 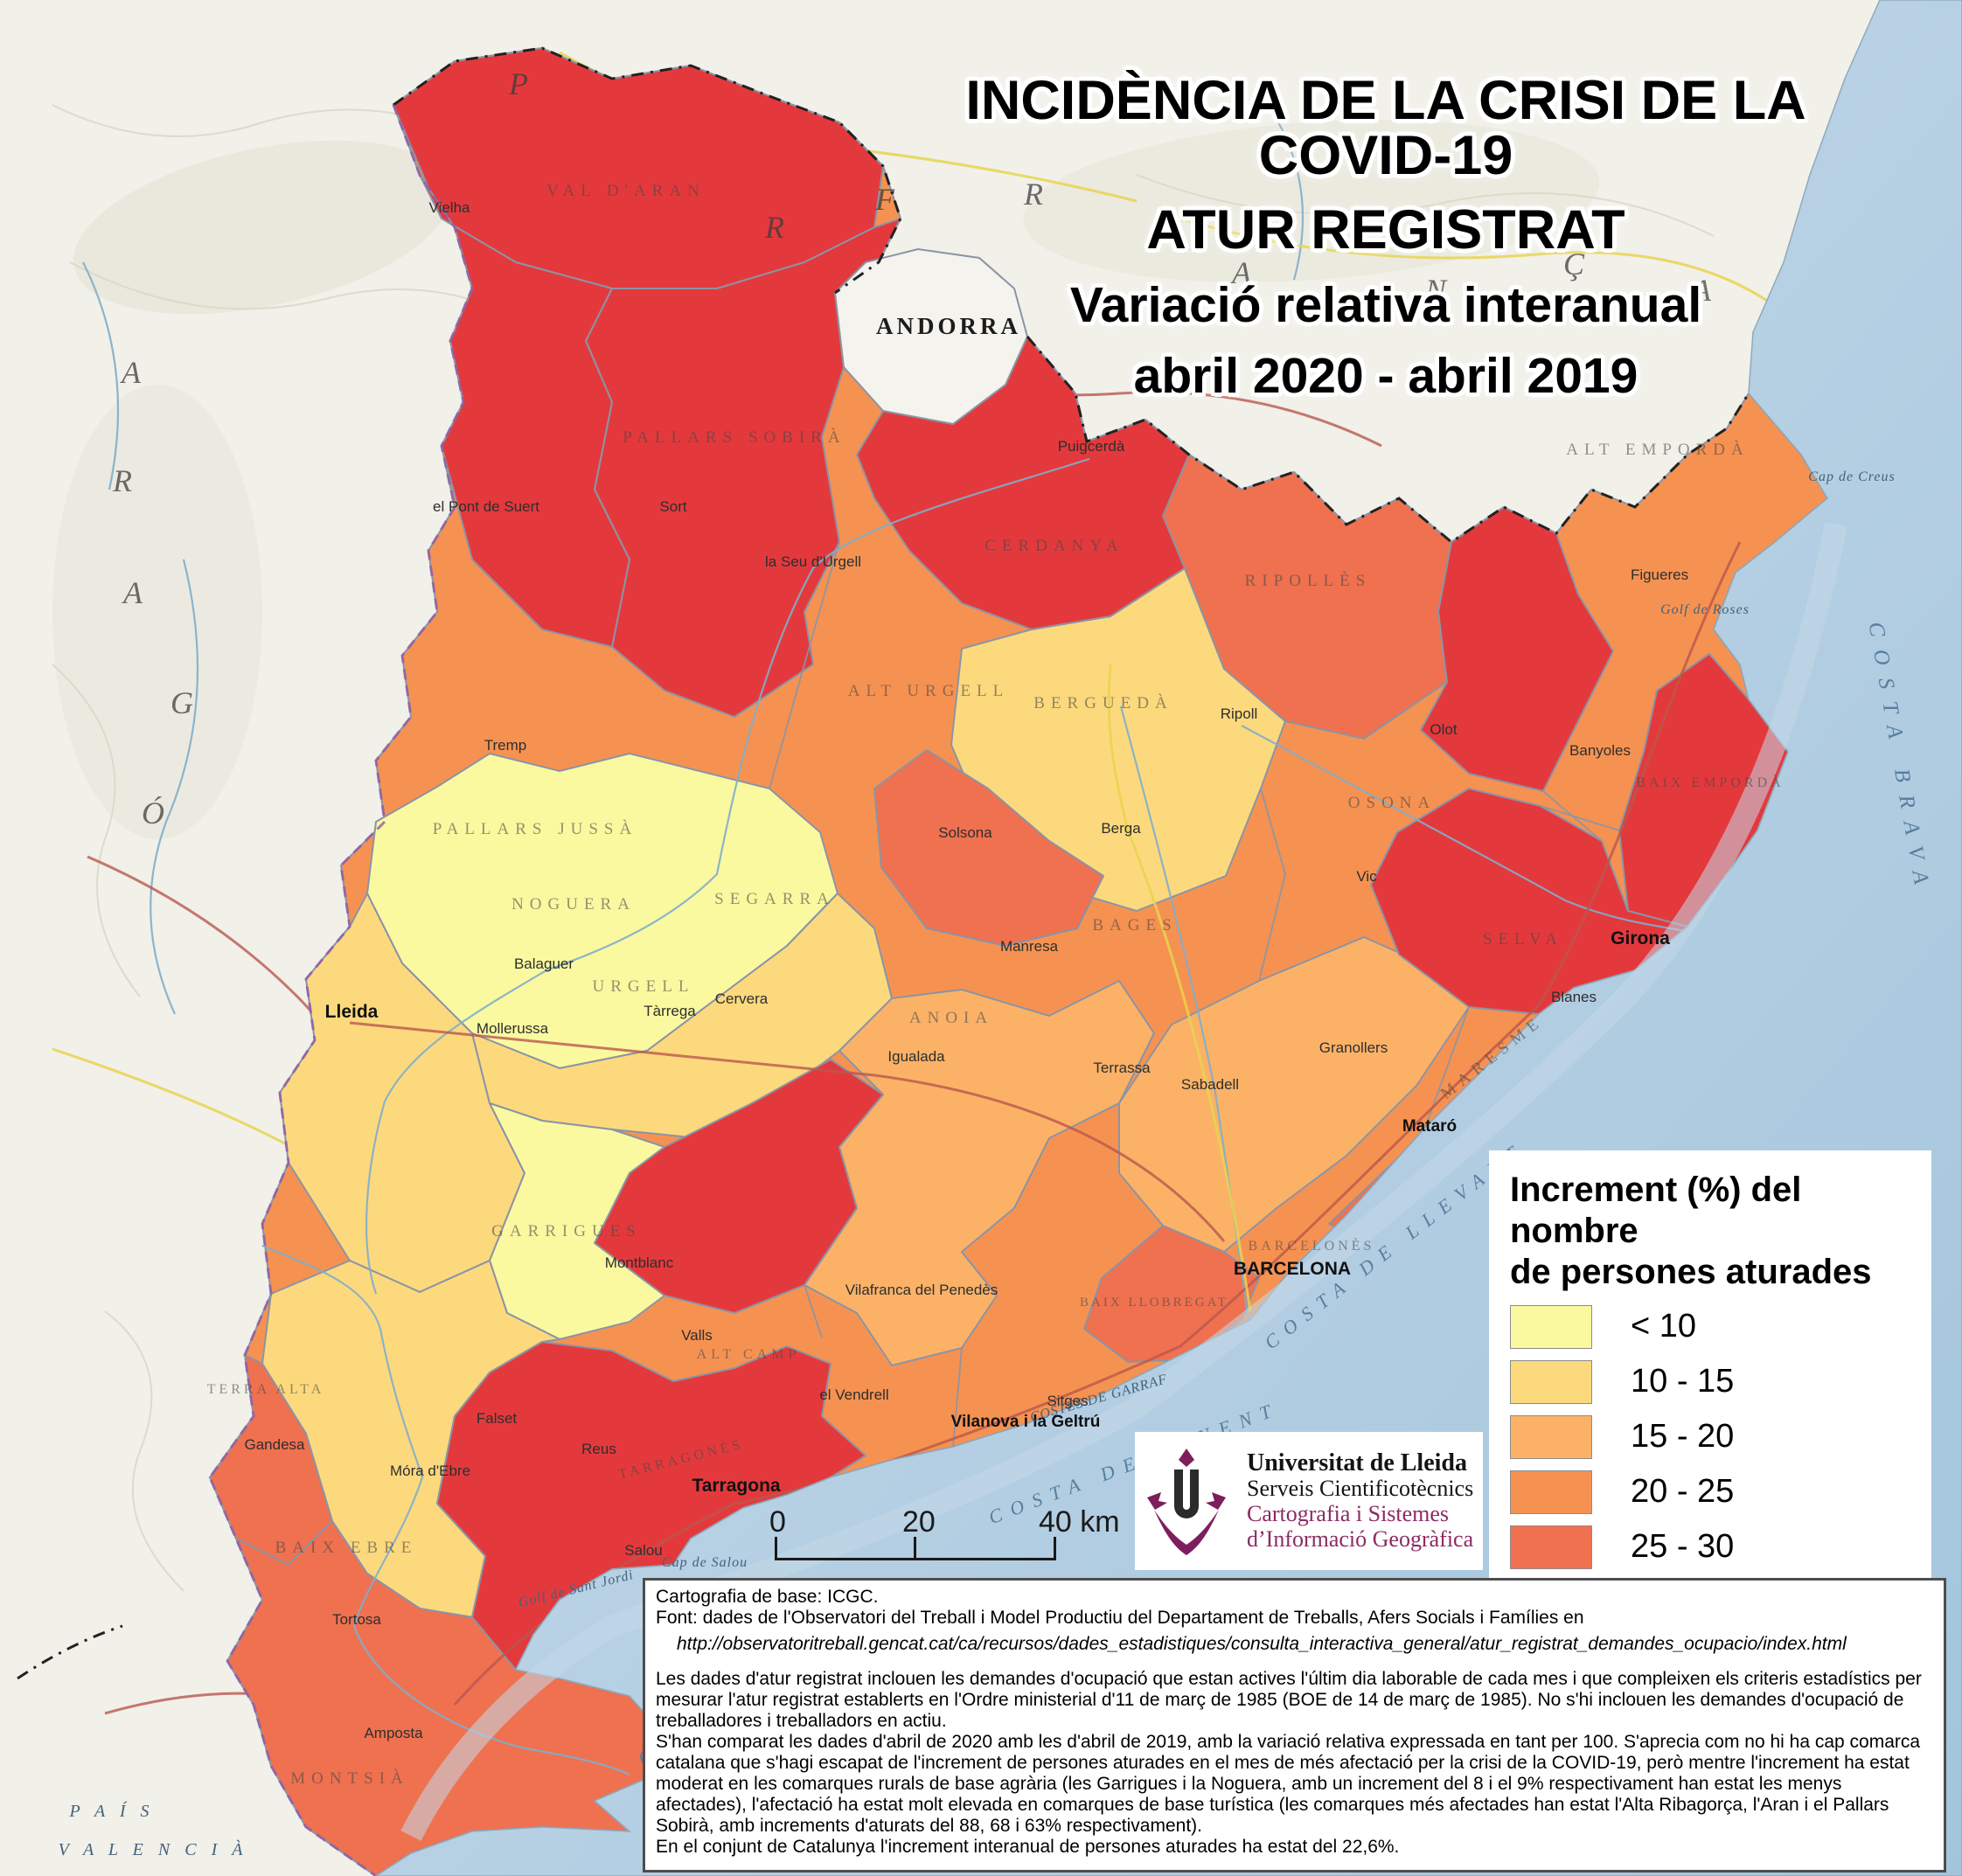 I want to click on map-label: Ó, so click(x=153, y=813).